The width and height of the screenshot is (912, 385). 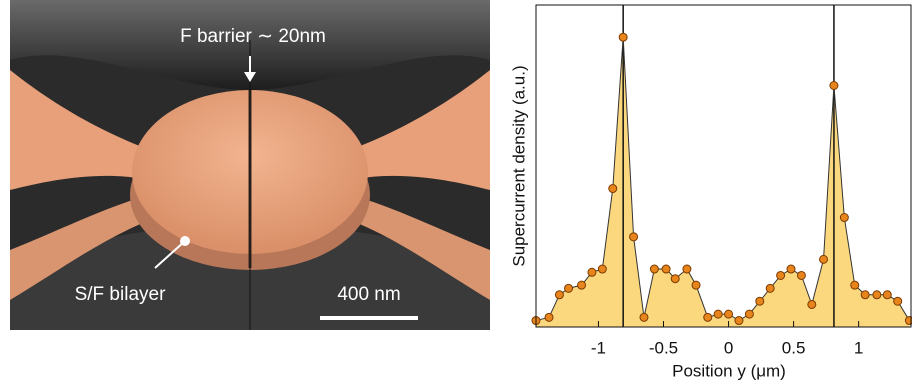 What do you see at coordinates (120, 294) in the screenshot?
I see `bilayer-label: S/F bilayer` at bounding box center [120, 294].